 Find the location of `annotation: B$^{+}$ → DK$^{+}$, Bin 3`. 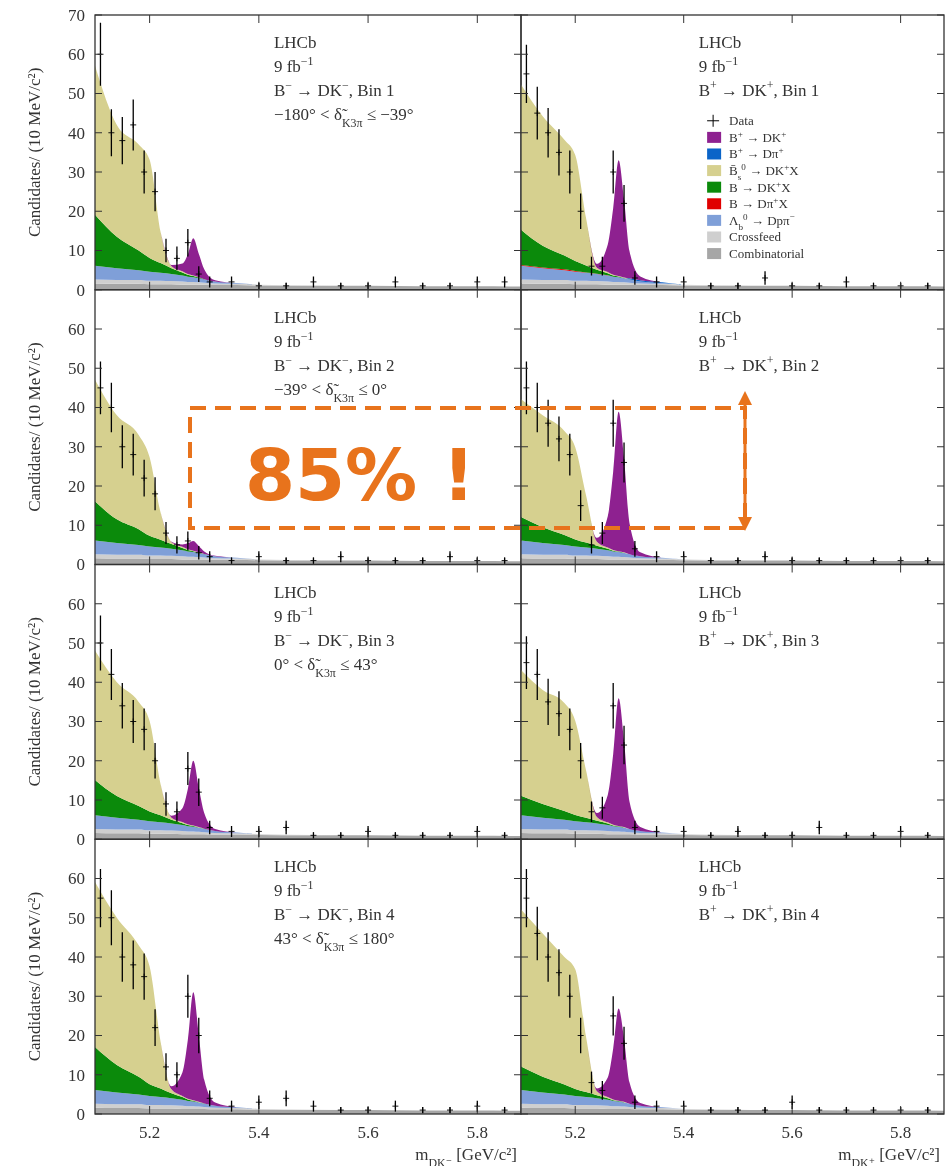

annotation: B$^{+}$ → DK$^{+}$, Bin 3 is located at coordinates (759, 638).